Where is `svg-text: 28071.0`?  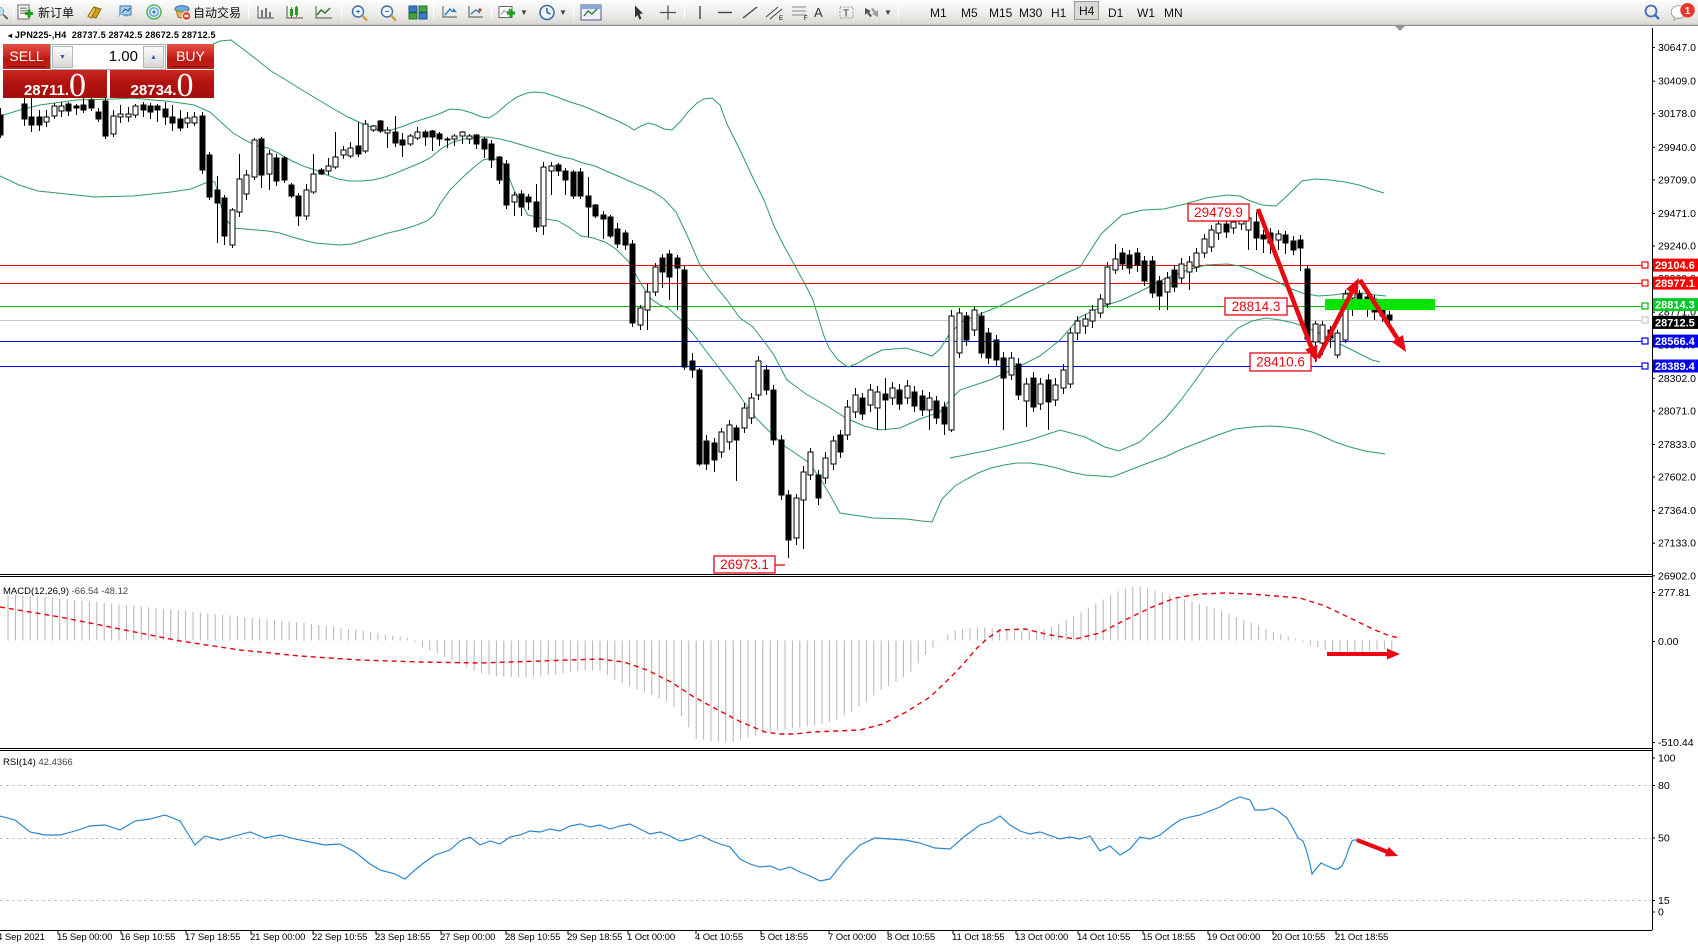 svg-text: 28071.0 is located at coordinates (1677, 411).